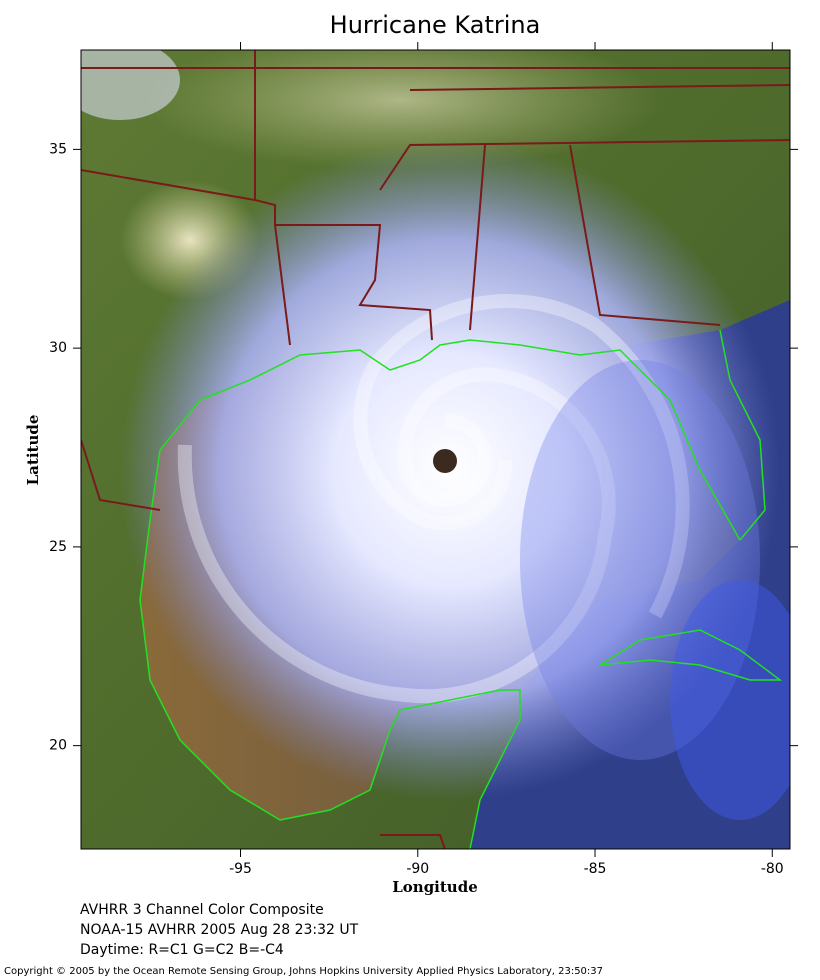  I want to click on map-title: Hurricane Katrina, so click(435, 25).